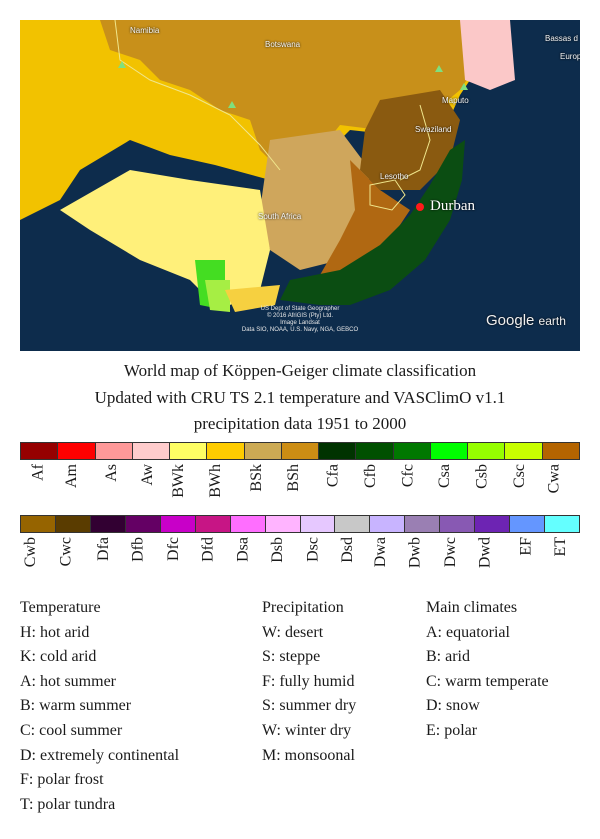 The image size is (600, 839). What do you see at coordinates (108, 524) in the screenshot?
I see `legend-swatch-dfa` at bounding box center [108, 524].